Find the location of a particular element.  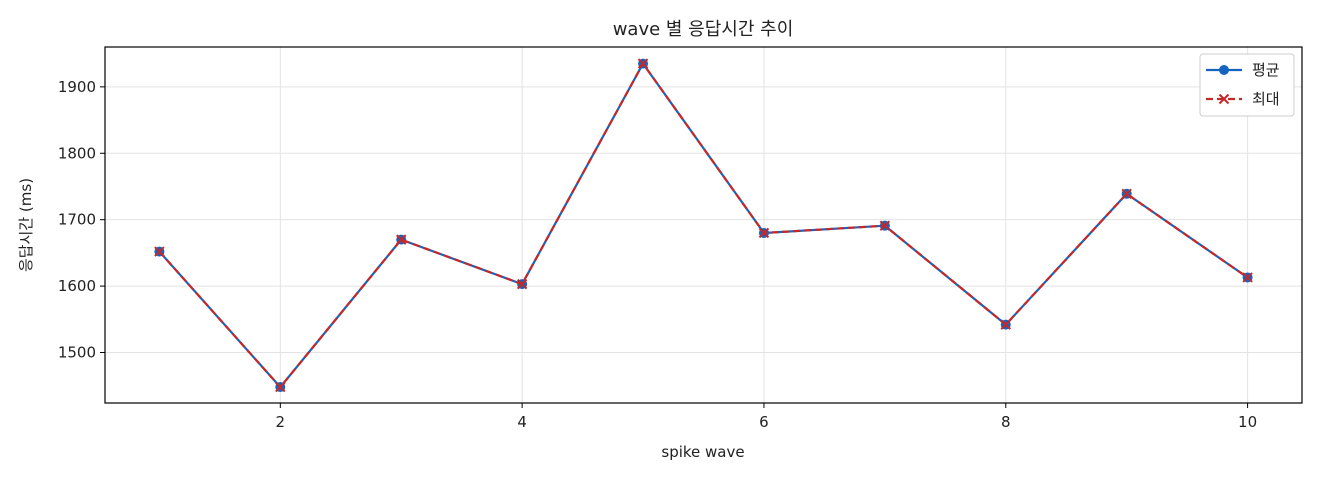

y-axis-ticks: 1500 1600 1700 1800 1900 is located at coordinates (81, 220).